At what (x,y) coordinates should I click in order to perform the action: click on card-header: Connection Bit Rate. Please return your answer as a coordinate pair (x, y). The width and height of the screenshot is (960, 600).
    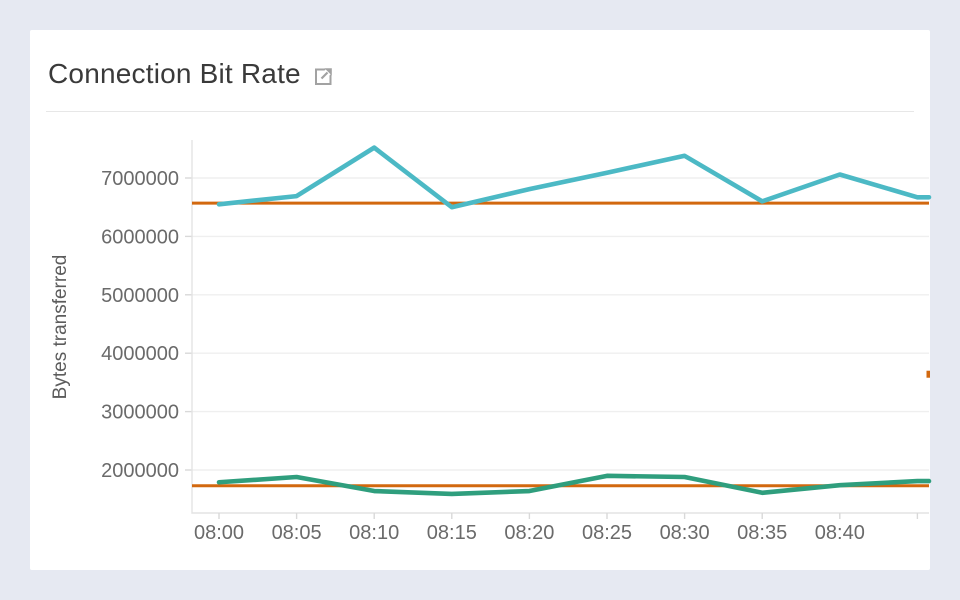
    Looking at the image, I should click on (191, 74).